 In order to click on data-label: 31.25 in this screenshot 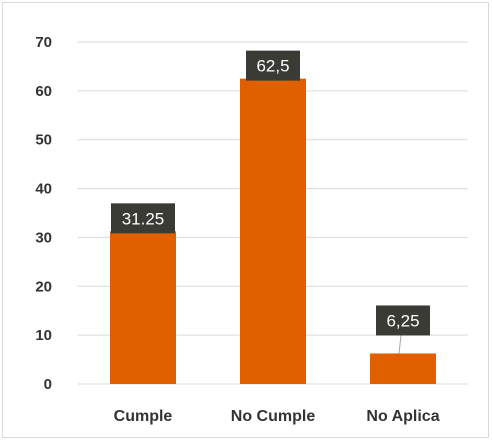, I will do `click(143, 218)`.